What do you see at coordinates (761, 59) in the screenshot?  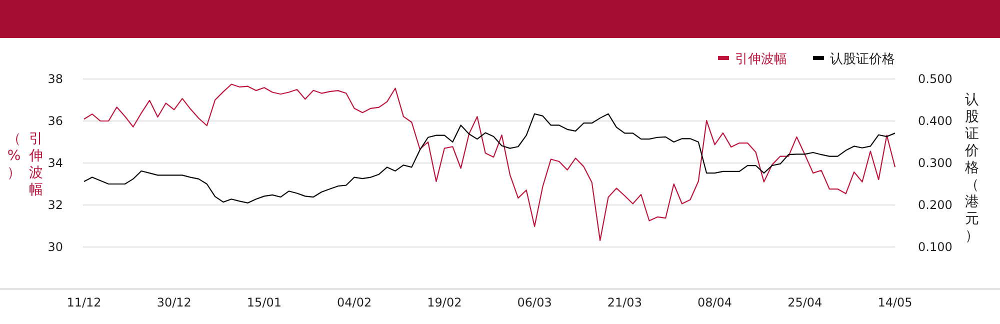 I see `legend-label: 引伸波幅` at bounding box center [761, 59].